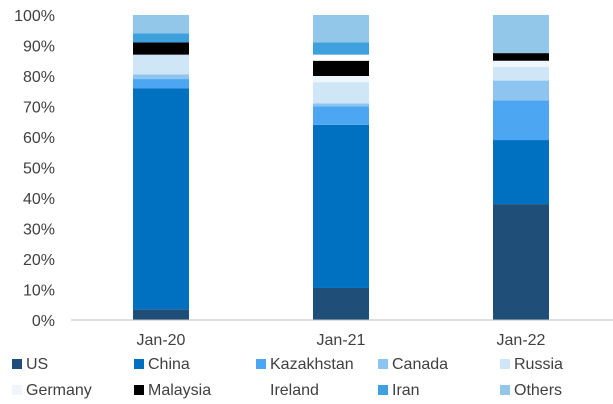 The height and width of the screenshot is (404, 613). I want to click on legend-label: Iran, so click(406, 390).